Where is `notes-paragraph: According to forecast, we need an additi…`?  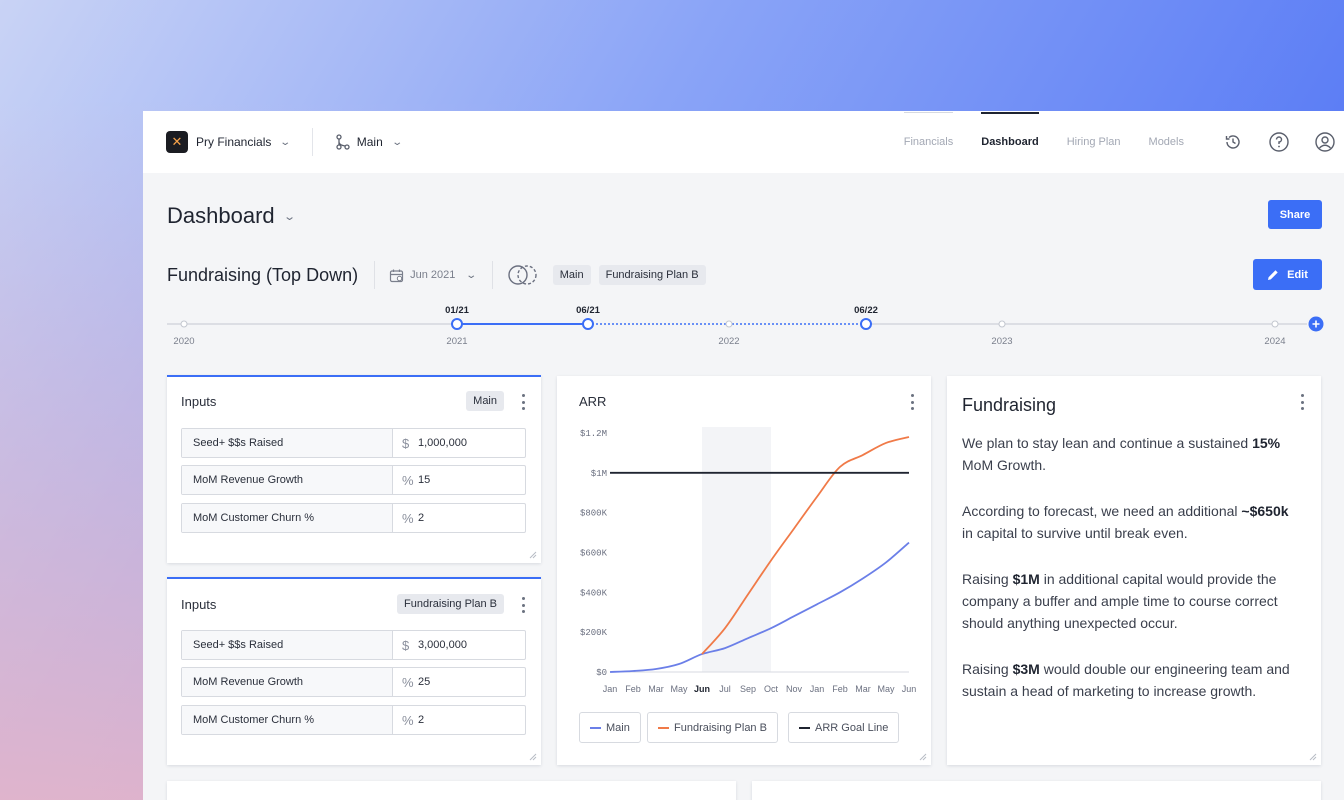 notes-paragraph: According to forecast, we need an additi… is located at coordinates (1132, 522).